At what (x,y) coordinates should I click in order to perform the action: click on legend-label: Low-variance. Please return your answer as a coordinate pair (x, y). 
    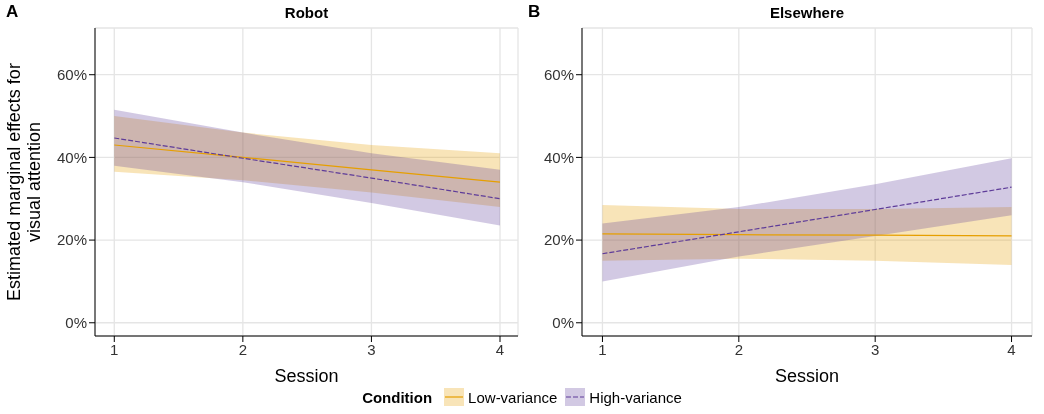
    Looking at the image, I should click on (513, 397).